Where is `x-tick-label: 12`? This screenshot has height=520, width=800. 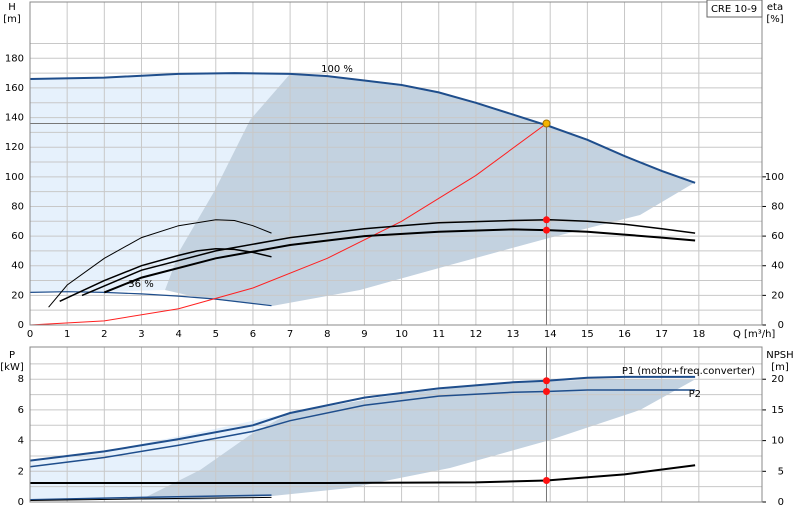 x-tick-label: 12 is located at coordinates (476, 334).